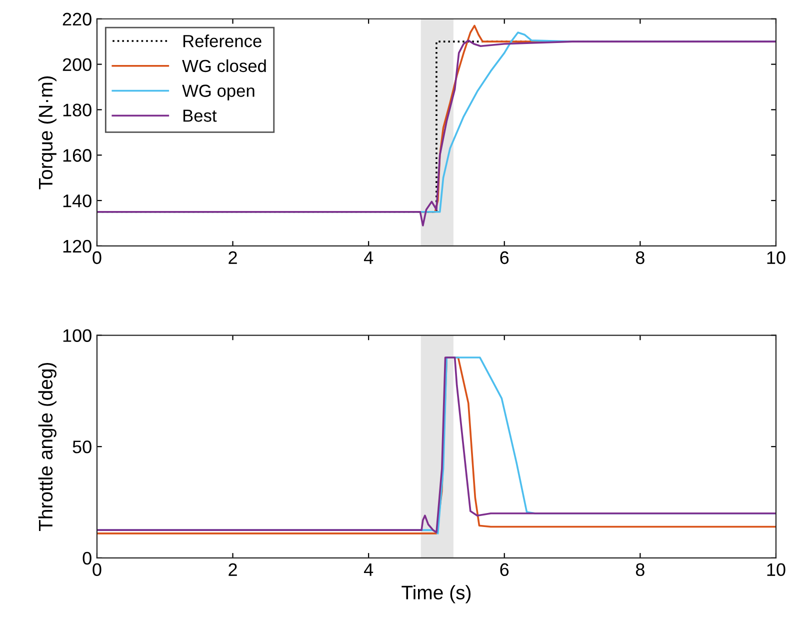 The width and height of the screenshot is (791, 629). What do you see at coordinates (77, 155) in the screenshot?
I see `y-tick-label: 160` at bounding box center [77, 155].